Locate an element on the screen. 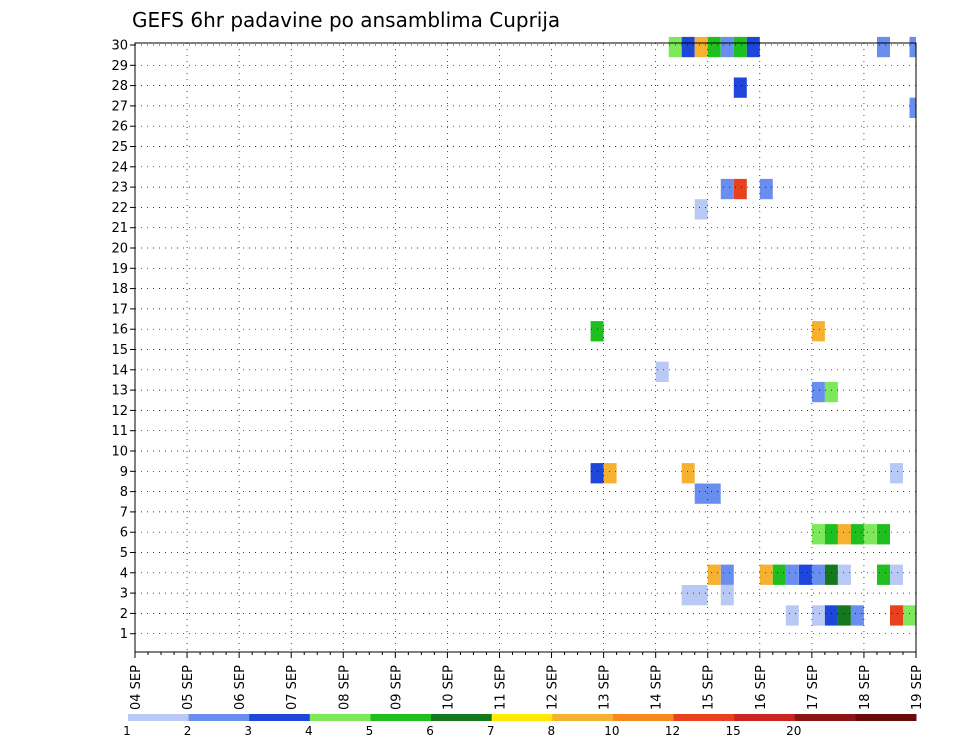 The image size is (960, 742). y-tick-label-9: 9 is located at coordinates (124, 472).